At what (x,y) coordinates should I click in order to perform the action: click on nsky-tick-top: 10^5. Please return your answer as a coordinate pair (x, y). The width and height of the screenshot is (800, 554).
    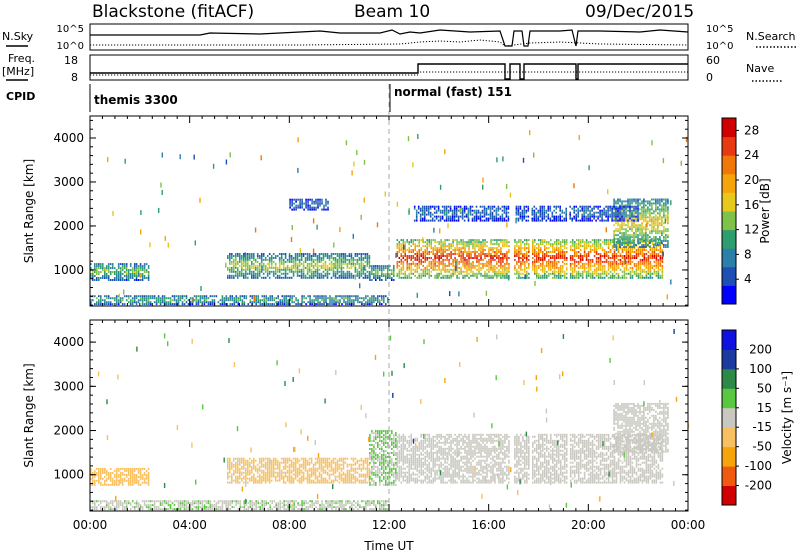
    Looking at the image, I should click on (70, 29).